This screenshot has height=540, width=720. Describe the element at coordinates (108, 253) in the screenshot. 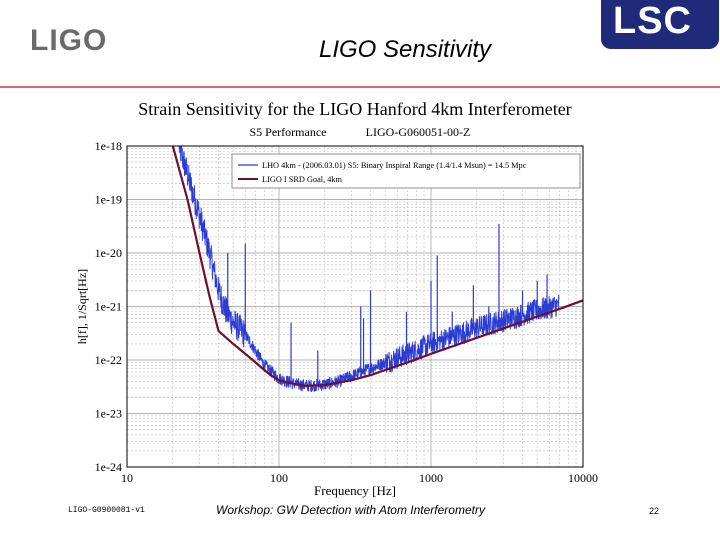

I see `y-tick-label: 1e-20` at that location.